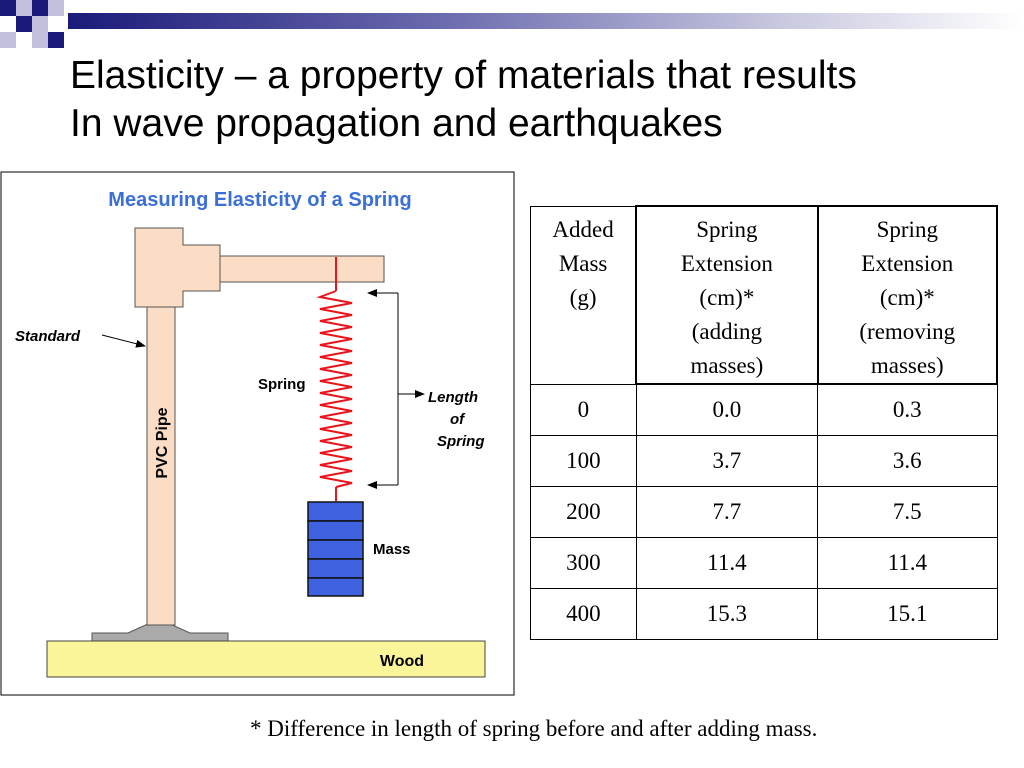 This screenshot has height=768, width=1024. Describe the element at coordinates (583, 229) in the screenshot. I see `header-line: Added` at that location.